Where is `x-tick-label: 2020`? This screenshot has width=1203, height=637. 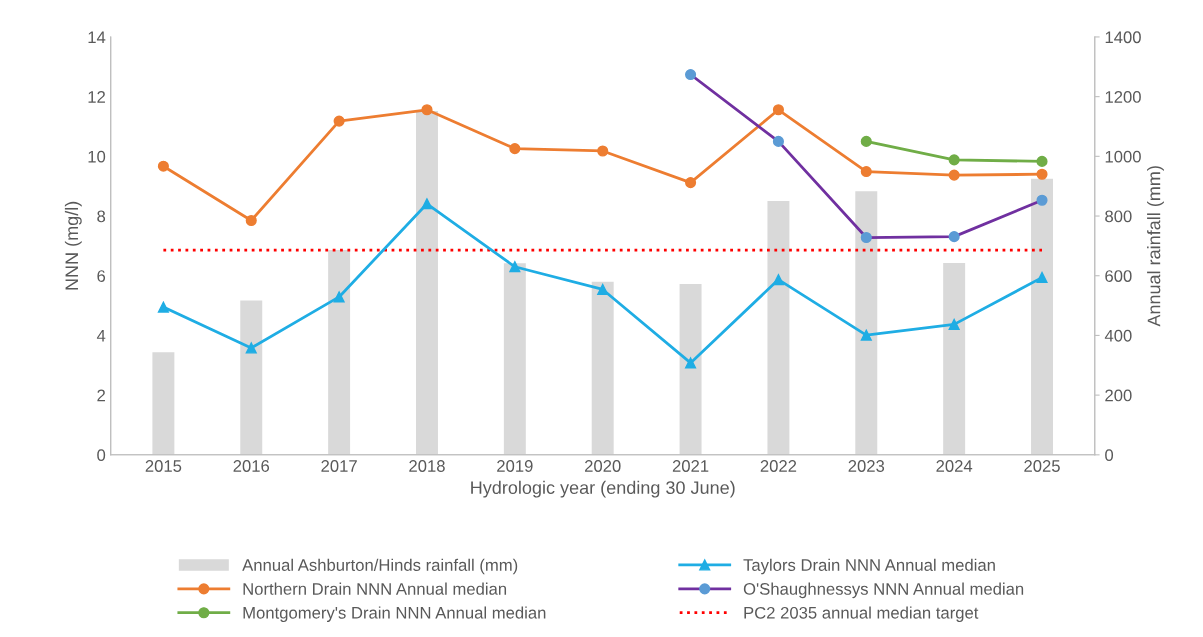
x-tick-label: 2020 is located at coordinates (603, 466).